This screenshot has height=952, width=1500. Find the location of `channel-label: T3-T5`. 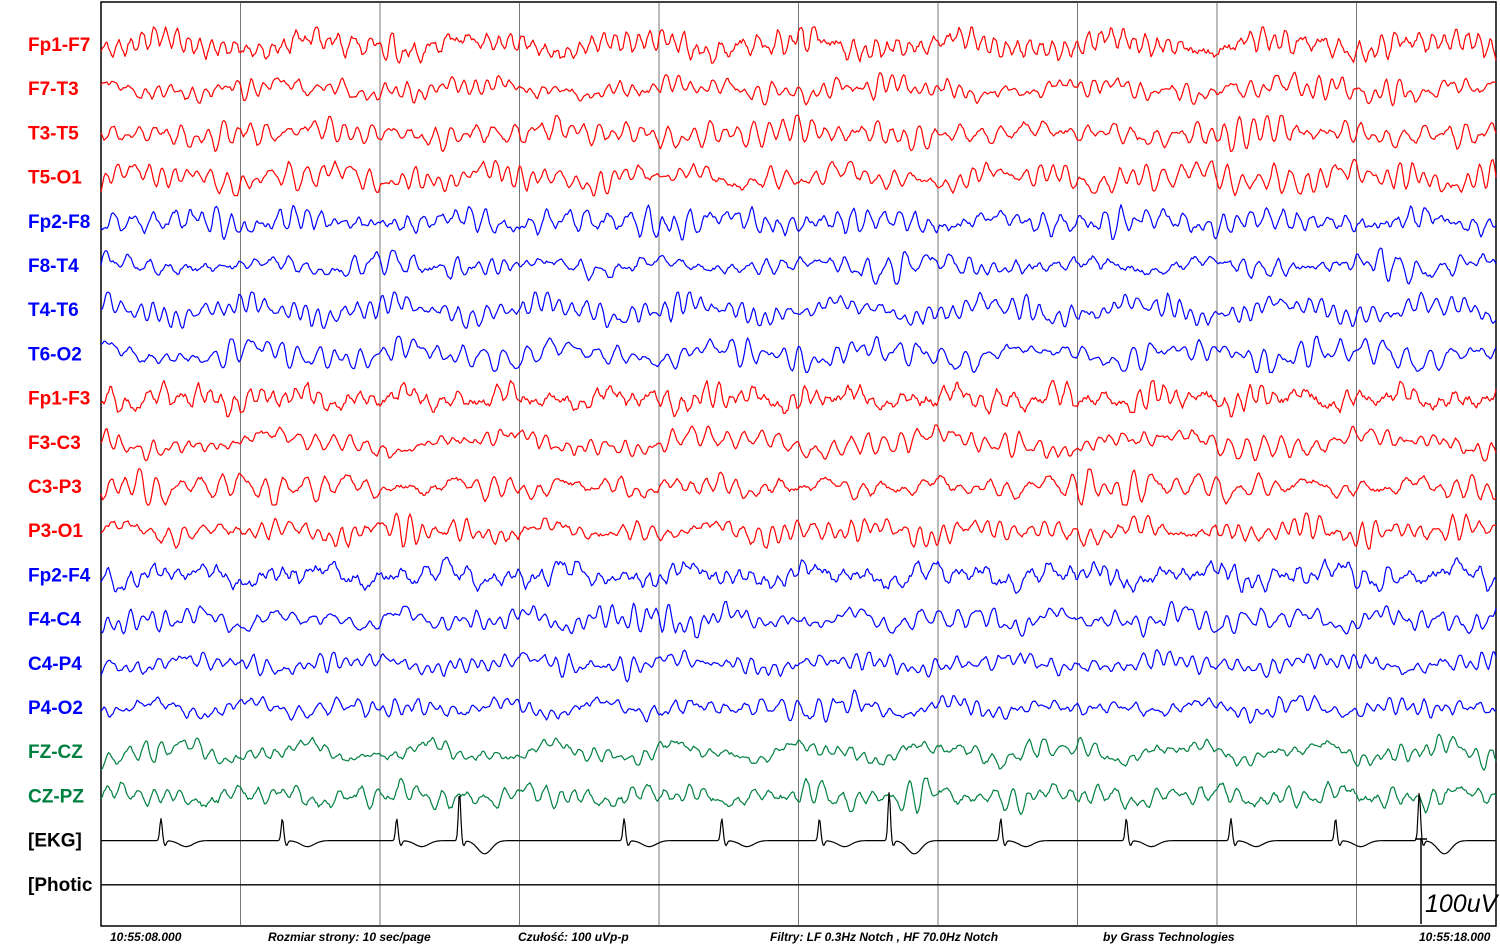

channel-label: T3-T5 is located at coordinates (53, 133).